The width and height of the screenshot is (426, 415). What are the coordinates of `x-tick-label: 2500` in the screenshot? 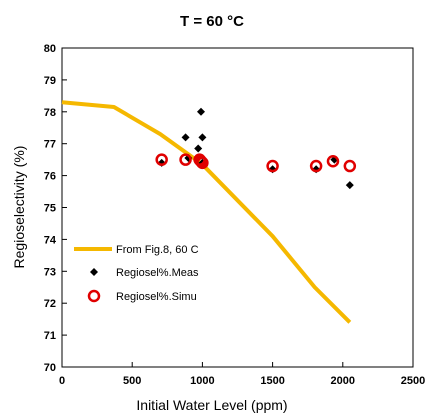 It's located at (413, 381).